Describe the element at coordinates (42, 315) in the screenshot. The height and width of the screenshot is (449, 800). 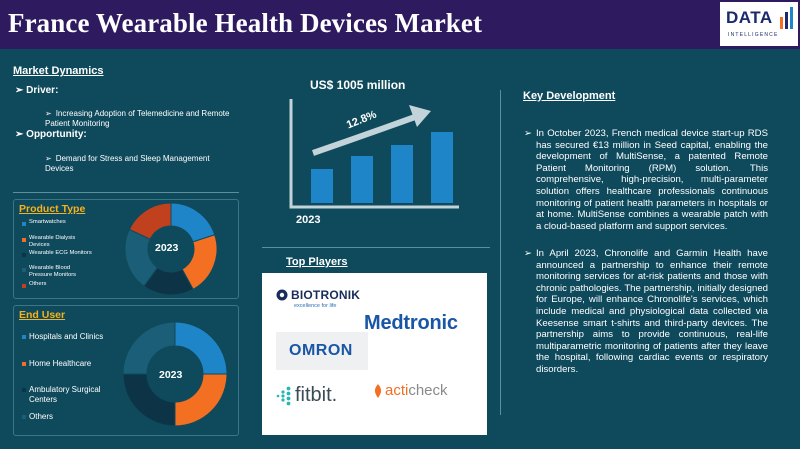
I see `end-user-title: End User` at that location.